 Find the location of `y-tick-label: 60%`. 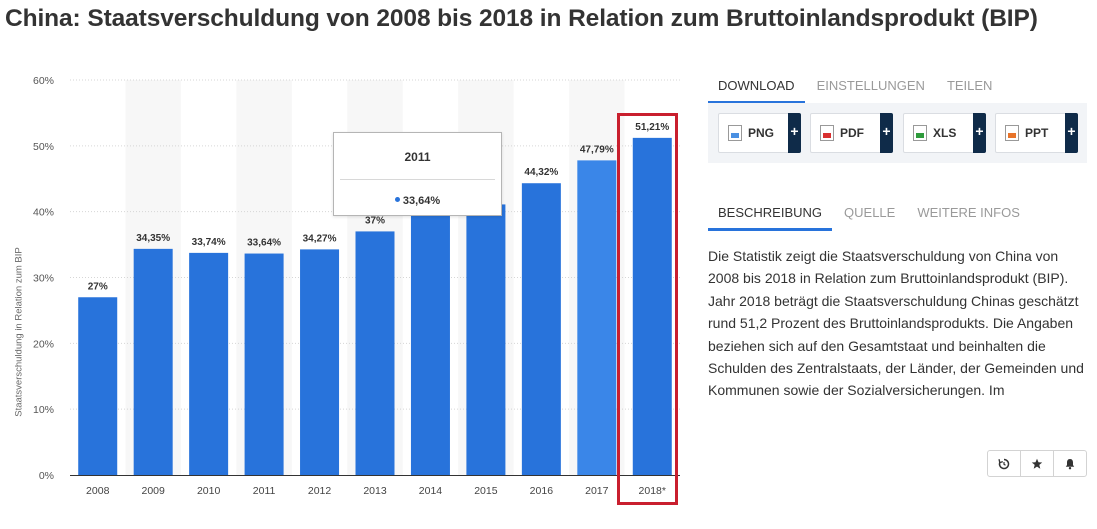

y-tick-label: 60% is located at coordinates (43, 81).